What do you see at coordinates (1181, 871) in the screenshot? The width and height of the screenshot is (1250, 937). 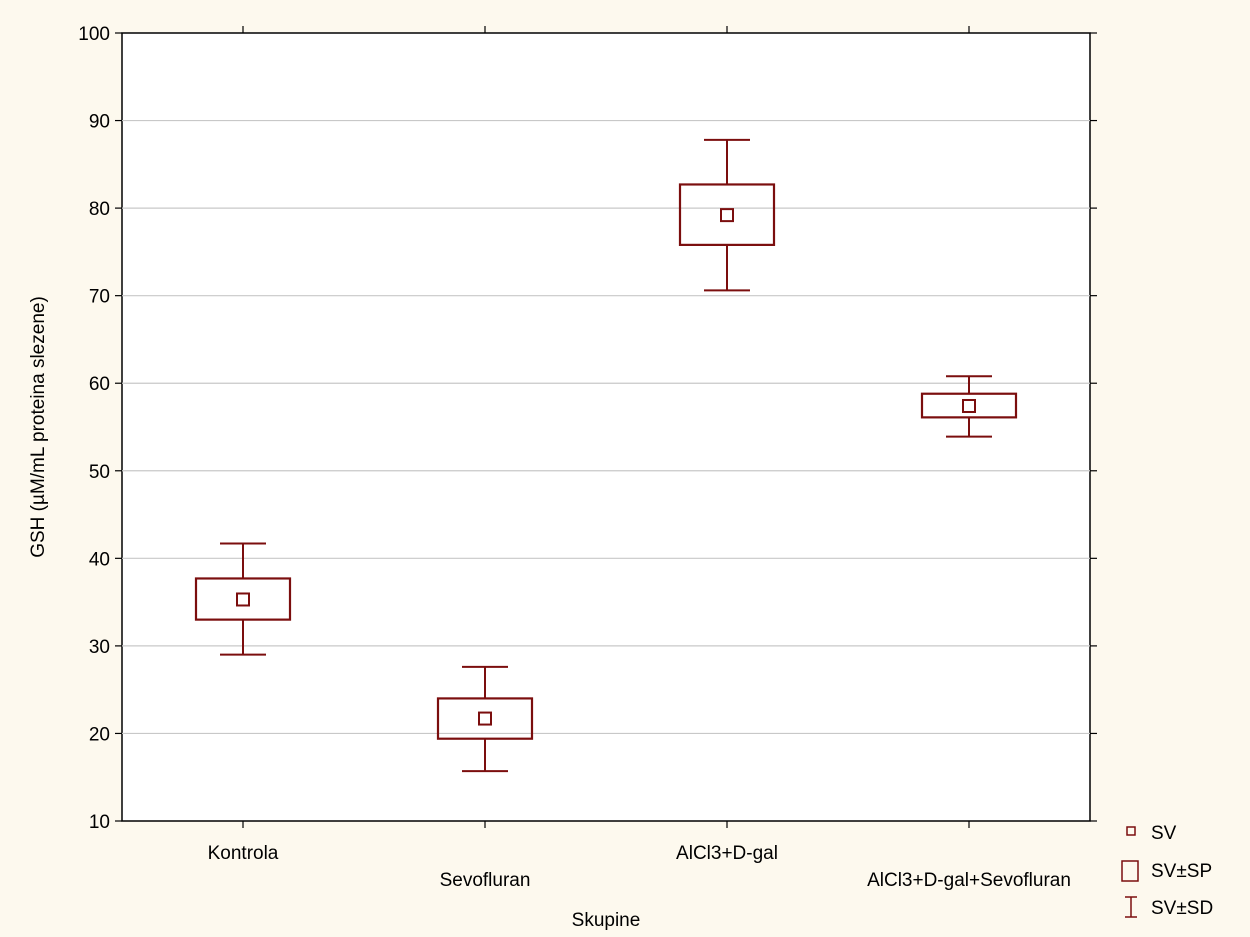 I see `legend-label-sv-sp: SV±SP` at bounding box center [1181, 871].